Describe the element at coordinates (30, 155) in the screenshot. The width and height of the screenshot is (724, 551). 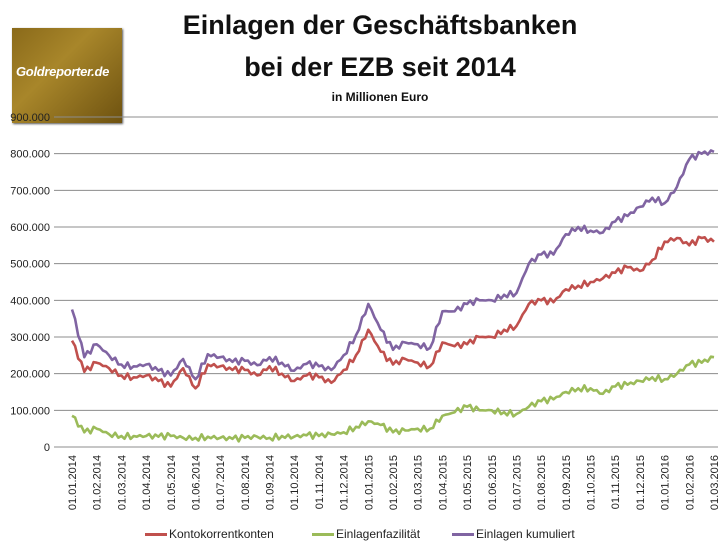
I see `y-tick-label: 800.000` at that location.